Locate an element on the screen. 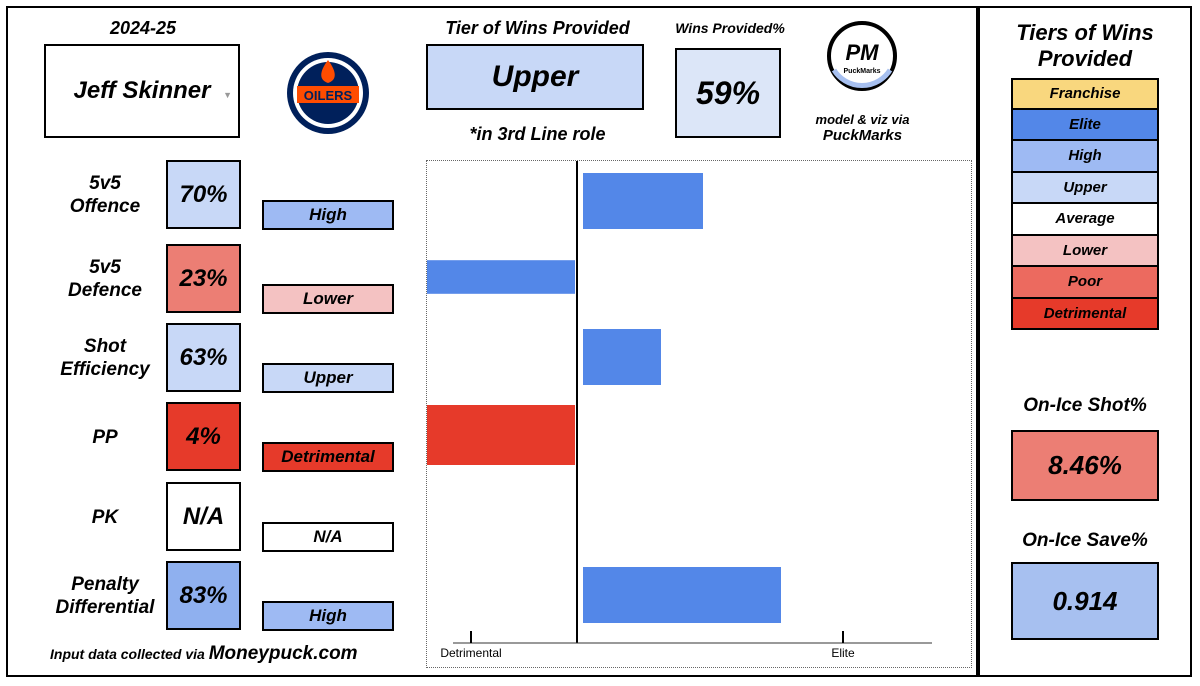 Image resolution: width=1200 pixels, height=686 pixels. on-ice-save-value: 0.914 is located at coordinates (1085, 600).